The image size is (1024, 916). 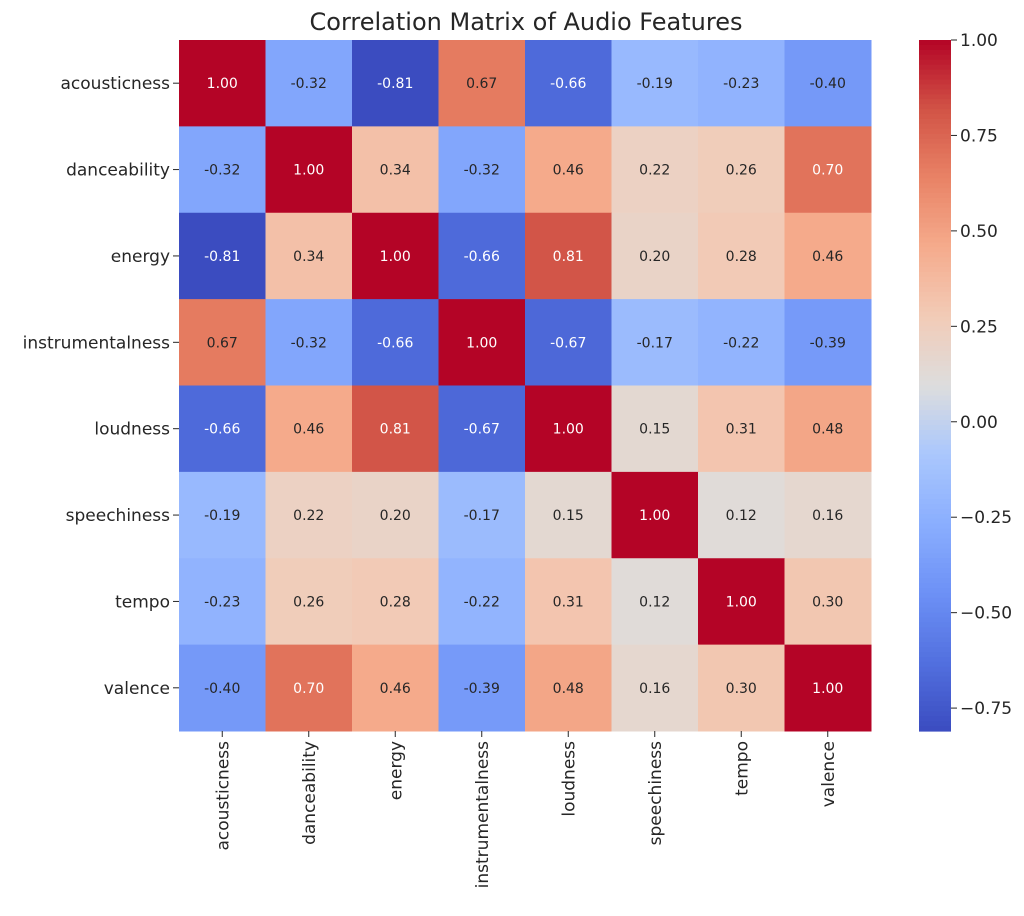 What do you see at coordinates (656, 793) in the screenshot?
I see `column-label: speechiness` at bounding box center [656, 793].